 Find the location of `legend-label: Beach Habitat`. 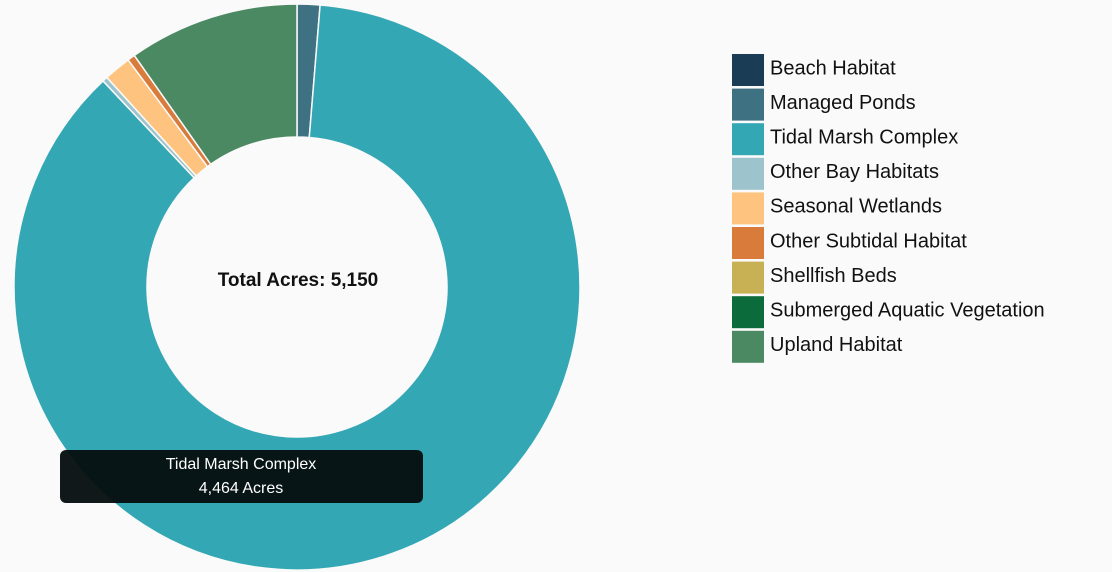

legend-label: Beach Habitat is located at coordinates (833, 68).